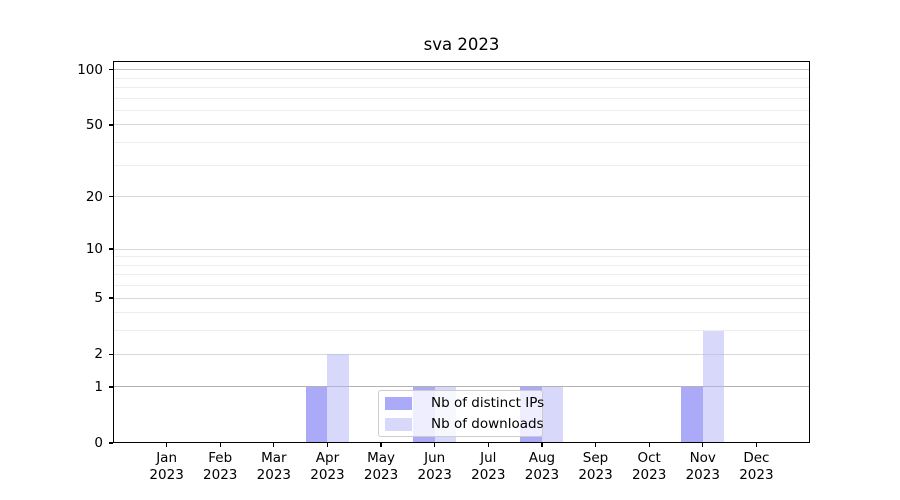 The image size is (900, 500). I want to click on y-tick-label: 10, so click(94, 249).